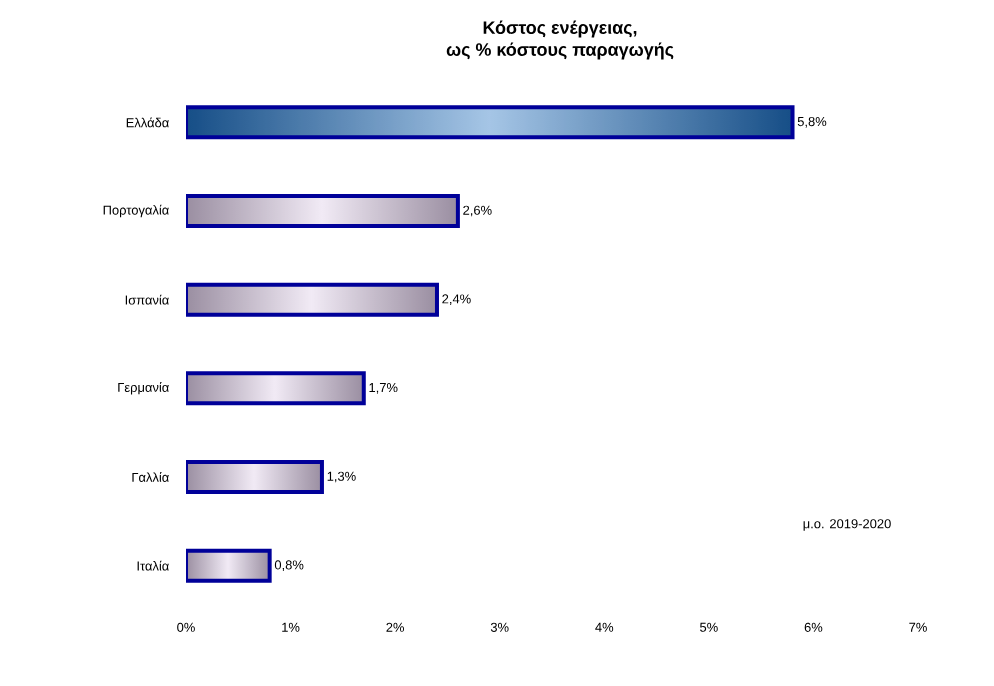  What do you see at coordinates (560, 51) in the screenshot?
I see `chart-subtitle: ως % κόστους παραγωγής` at bounding box center [560, 51].